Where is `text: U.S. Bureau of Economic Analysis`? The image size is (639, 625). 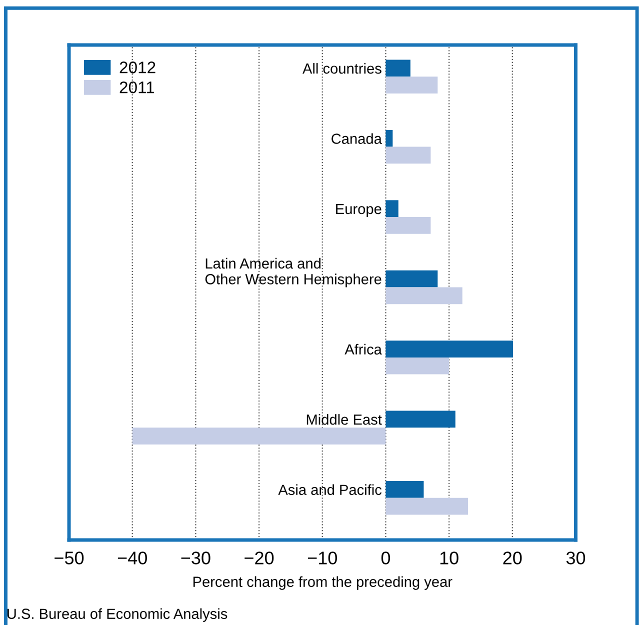 text: U.S. Bureau of Economic Analysis is located at coordinates (118, 615).